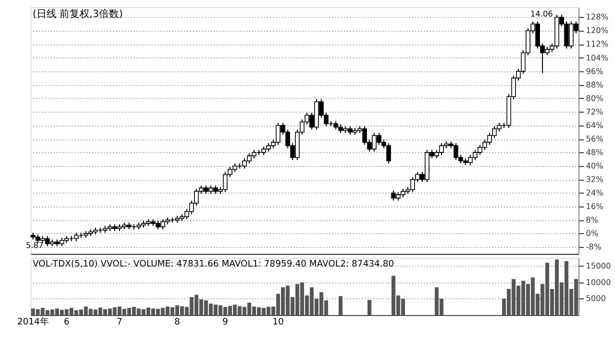  What do you see at coordinates (595, 98) in the screenshot?
I see `y-tick-label: 80%` at bounding box center [595, 98].